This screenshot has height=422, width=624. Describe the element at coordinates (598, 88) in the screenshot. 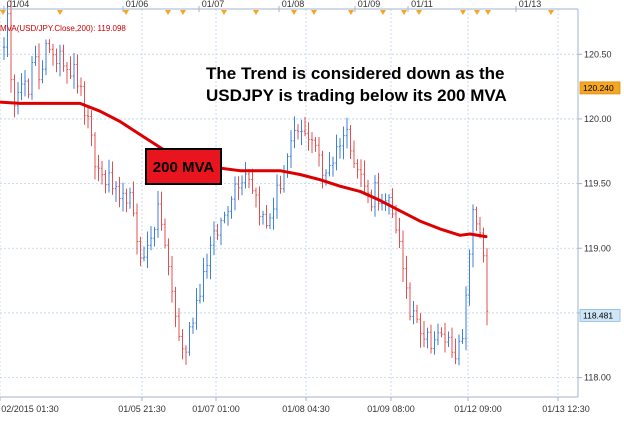

I see `price-tag-label: 120.240` at that location.